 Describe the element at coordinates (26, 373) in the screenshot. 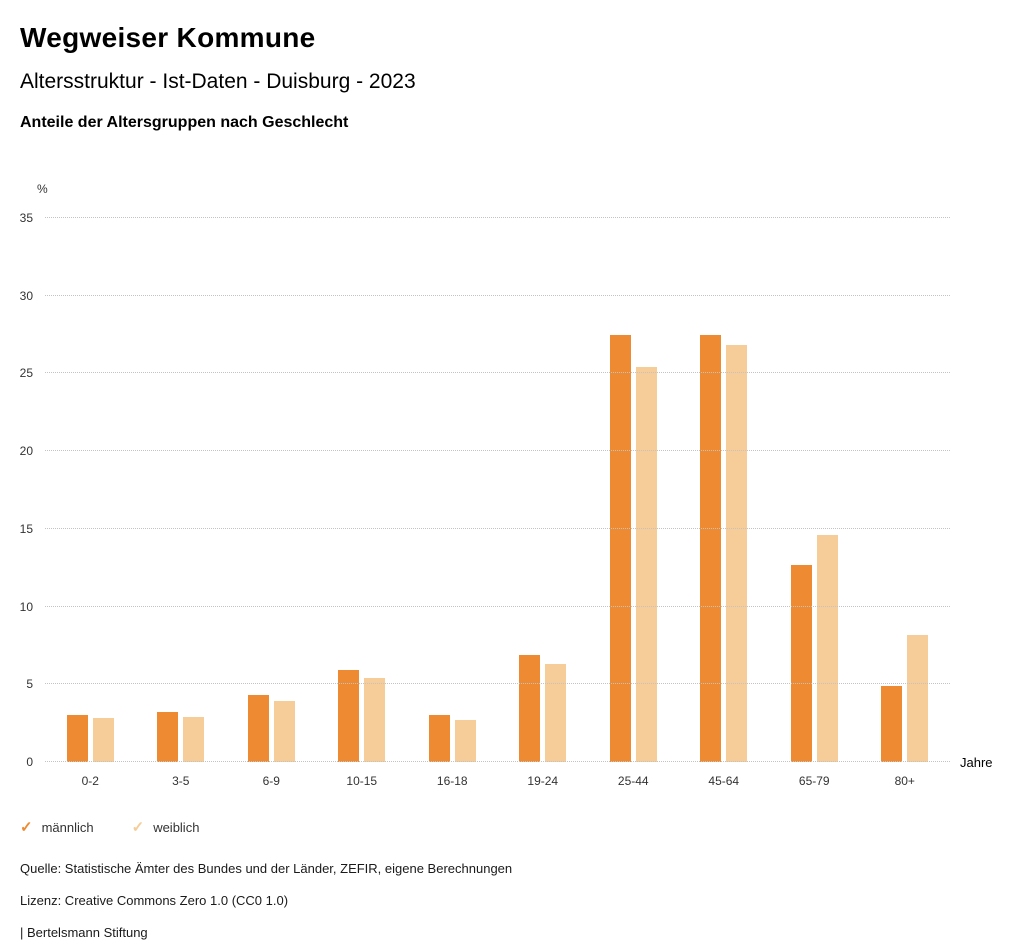

I see `y-tick-label-25: 25` at that location.